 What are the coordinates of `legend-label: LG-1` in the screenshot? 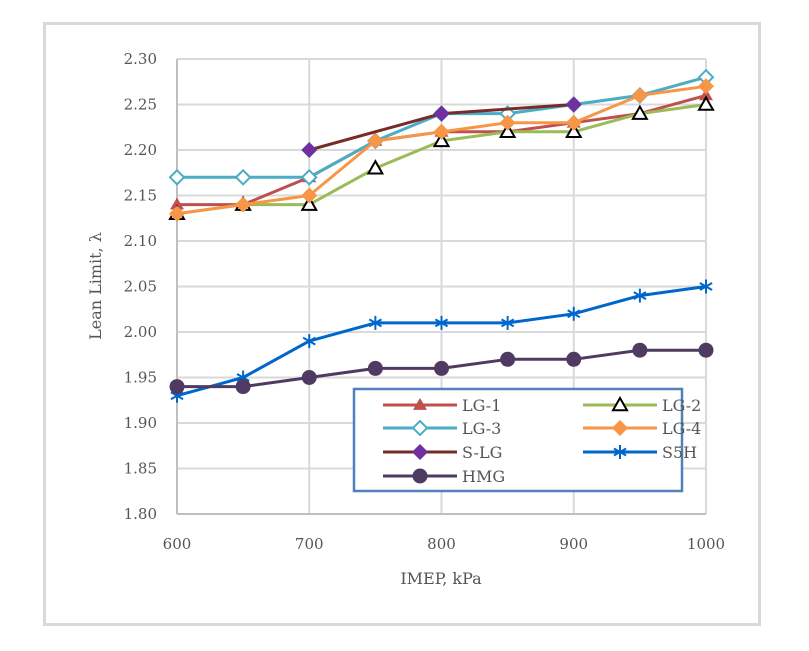 It's located at (481, 405).